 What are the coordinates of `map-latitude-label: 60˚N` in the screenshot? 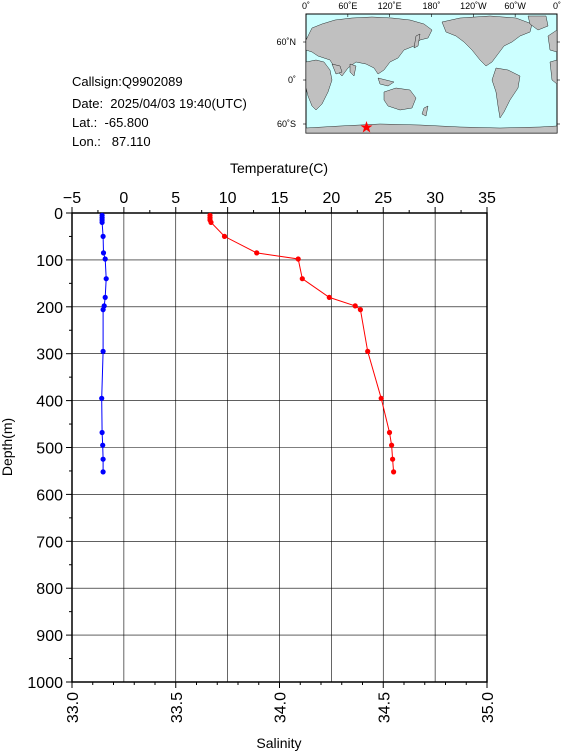 It's located at (286, 42).